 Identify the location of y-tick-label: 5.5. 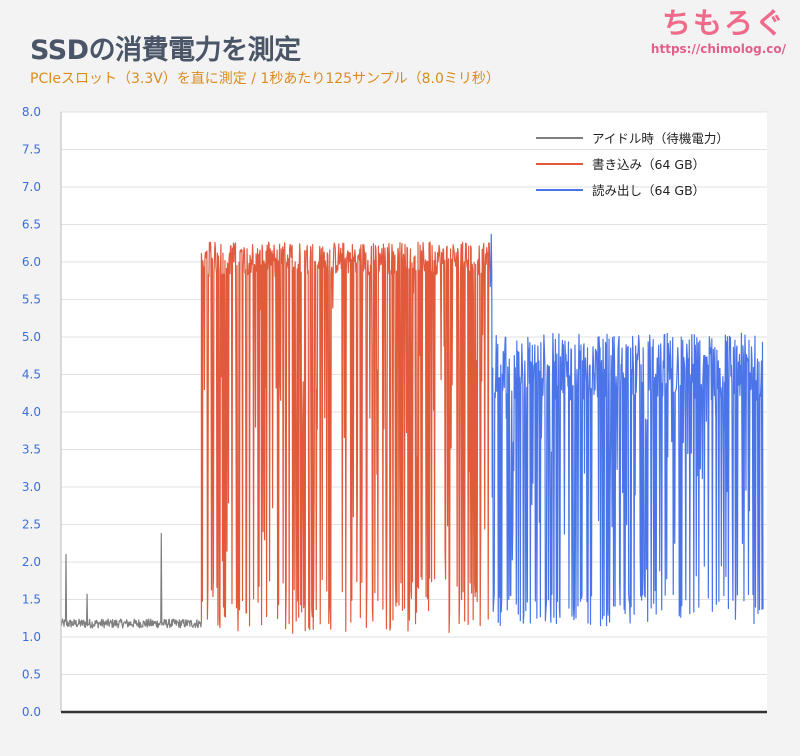
(31, 300).